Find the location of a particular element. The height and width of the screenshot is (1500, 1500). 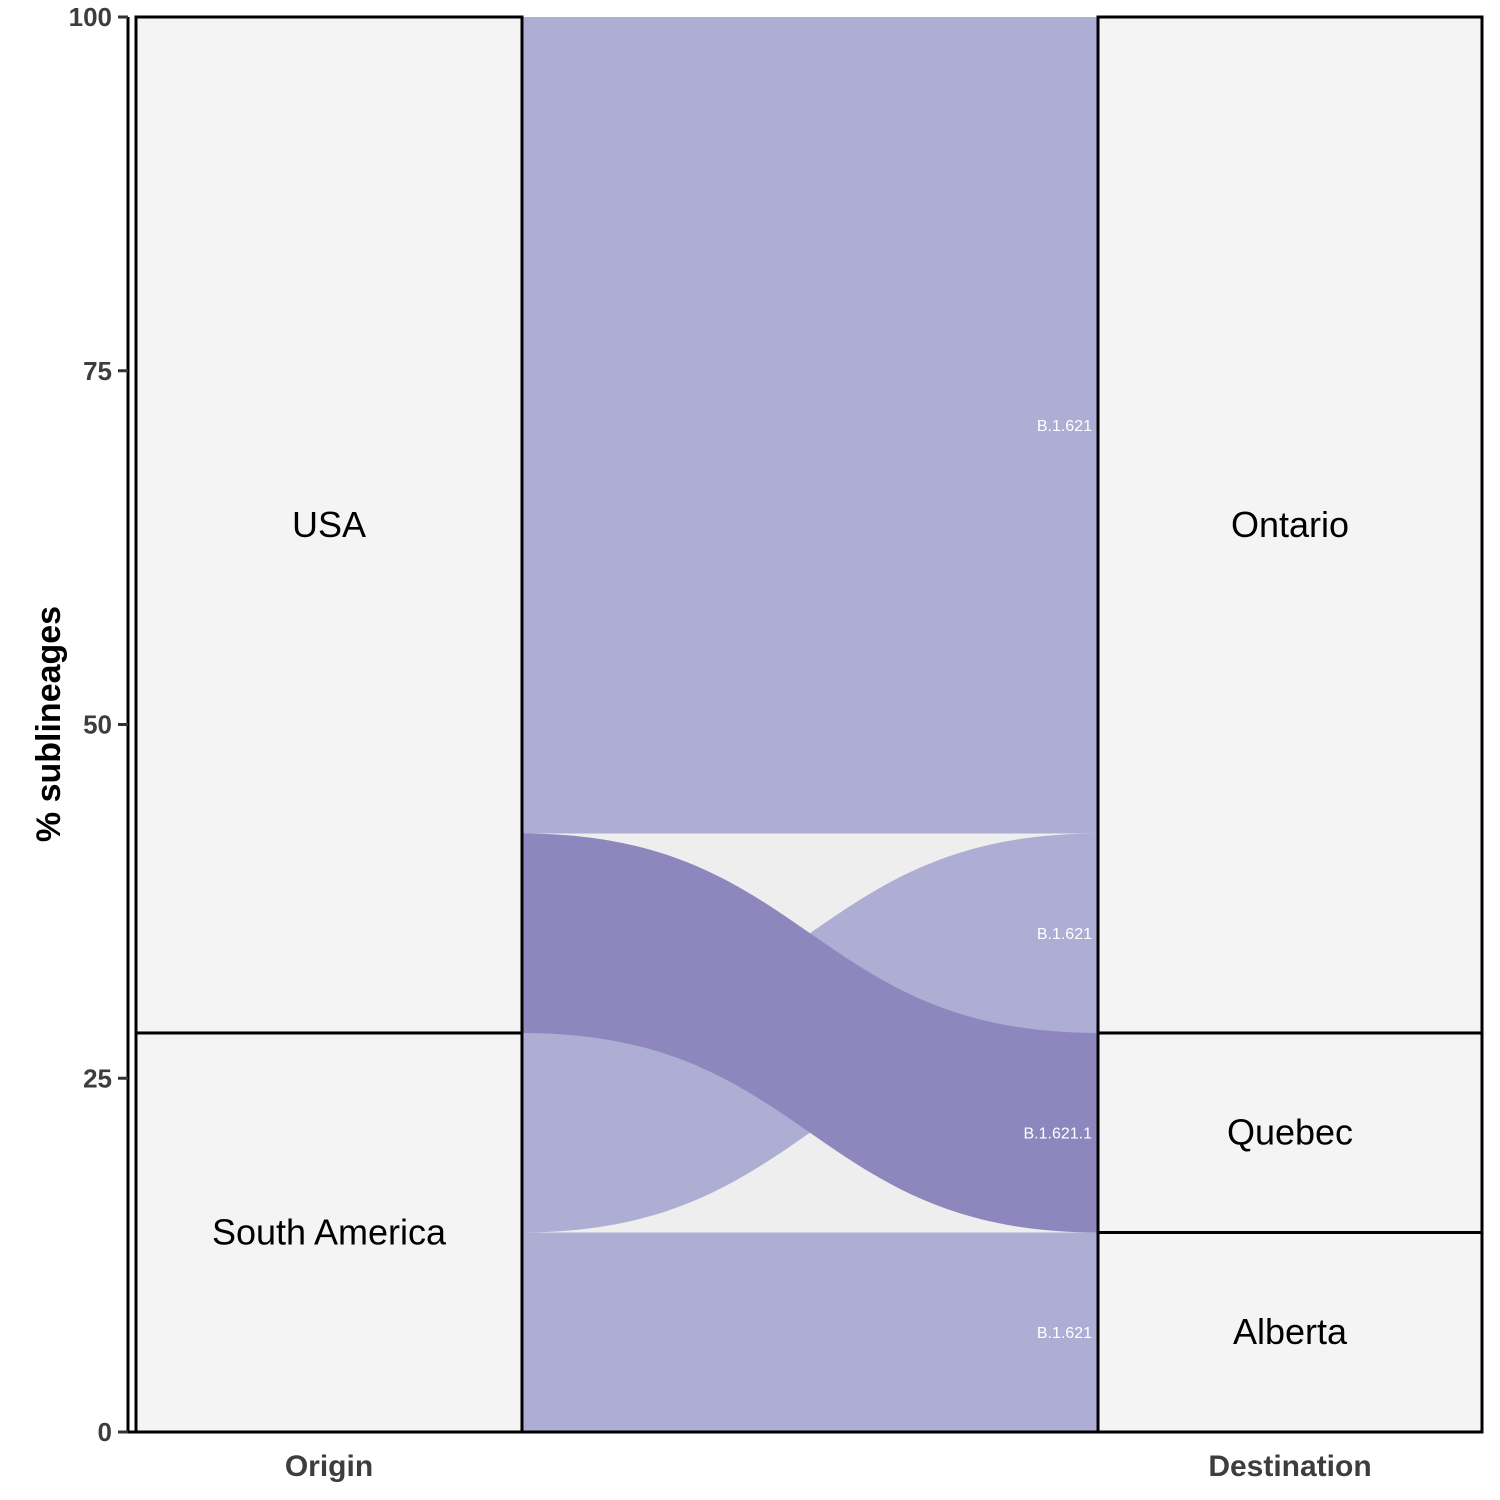

y-tick-label: 75 is located at coordinates (97, 371).